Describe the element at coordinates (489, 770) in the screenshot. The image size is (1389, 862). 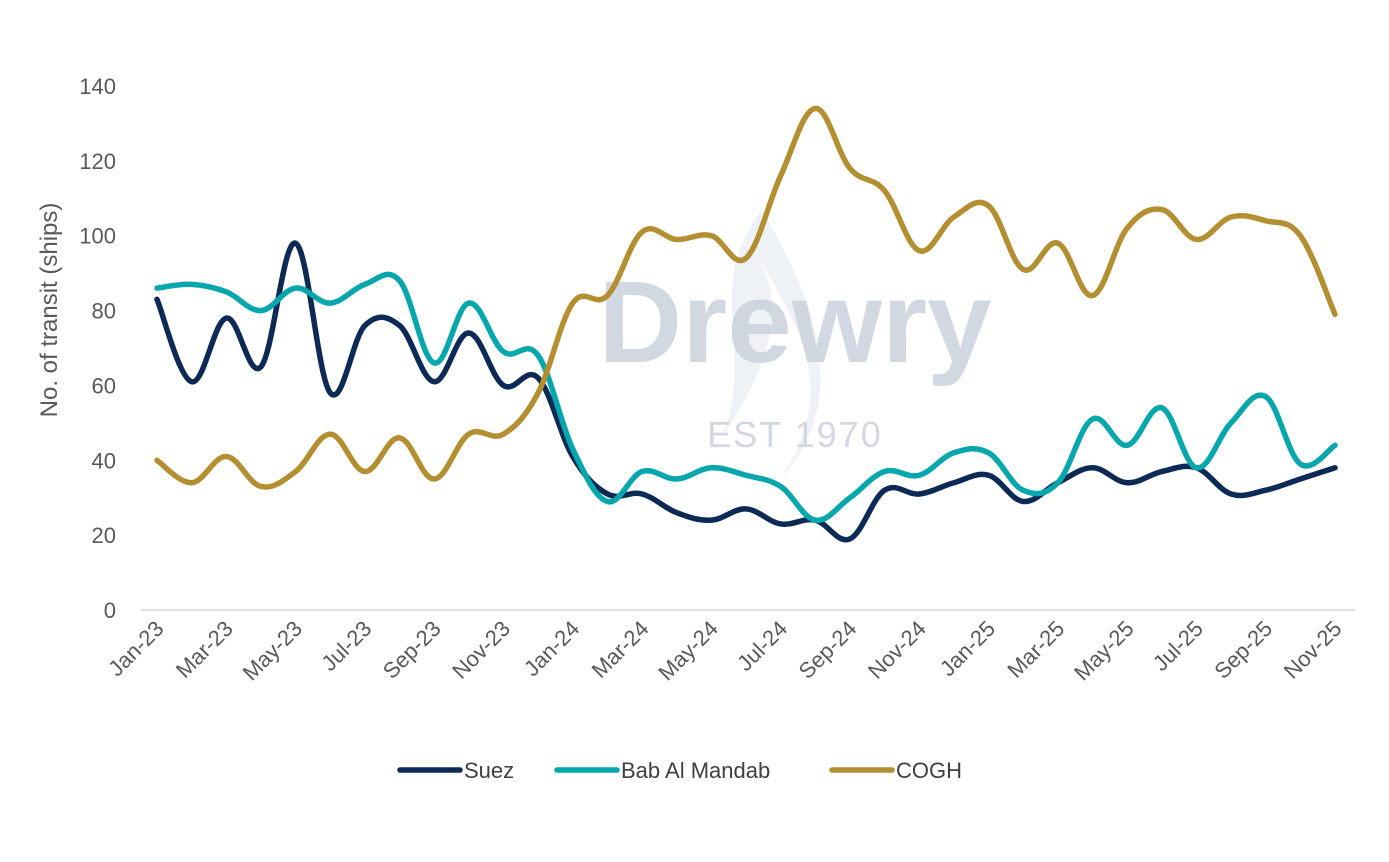
I see `legend-label-suez: Suez` at that location.